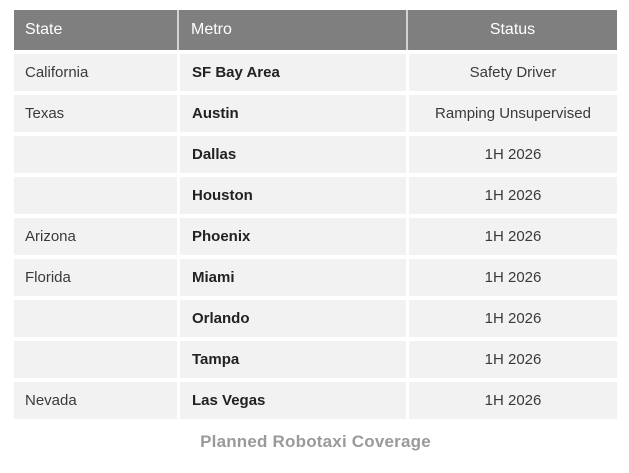 This screenshot has height=473, width=629. What do you see at coordinates (291, 72) in the screenshot?
I see `cell-metro: SF Bay Area` at bounding box center [291, 72].